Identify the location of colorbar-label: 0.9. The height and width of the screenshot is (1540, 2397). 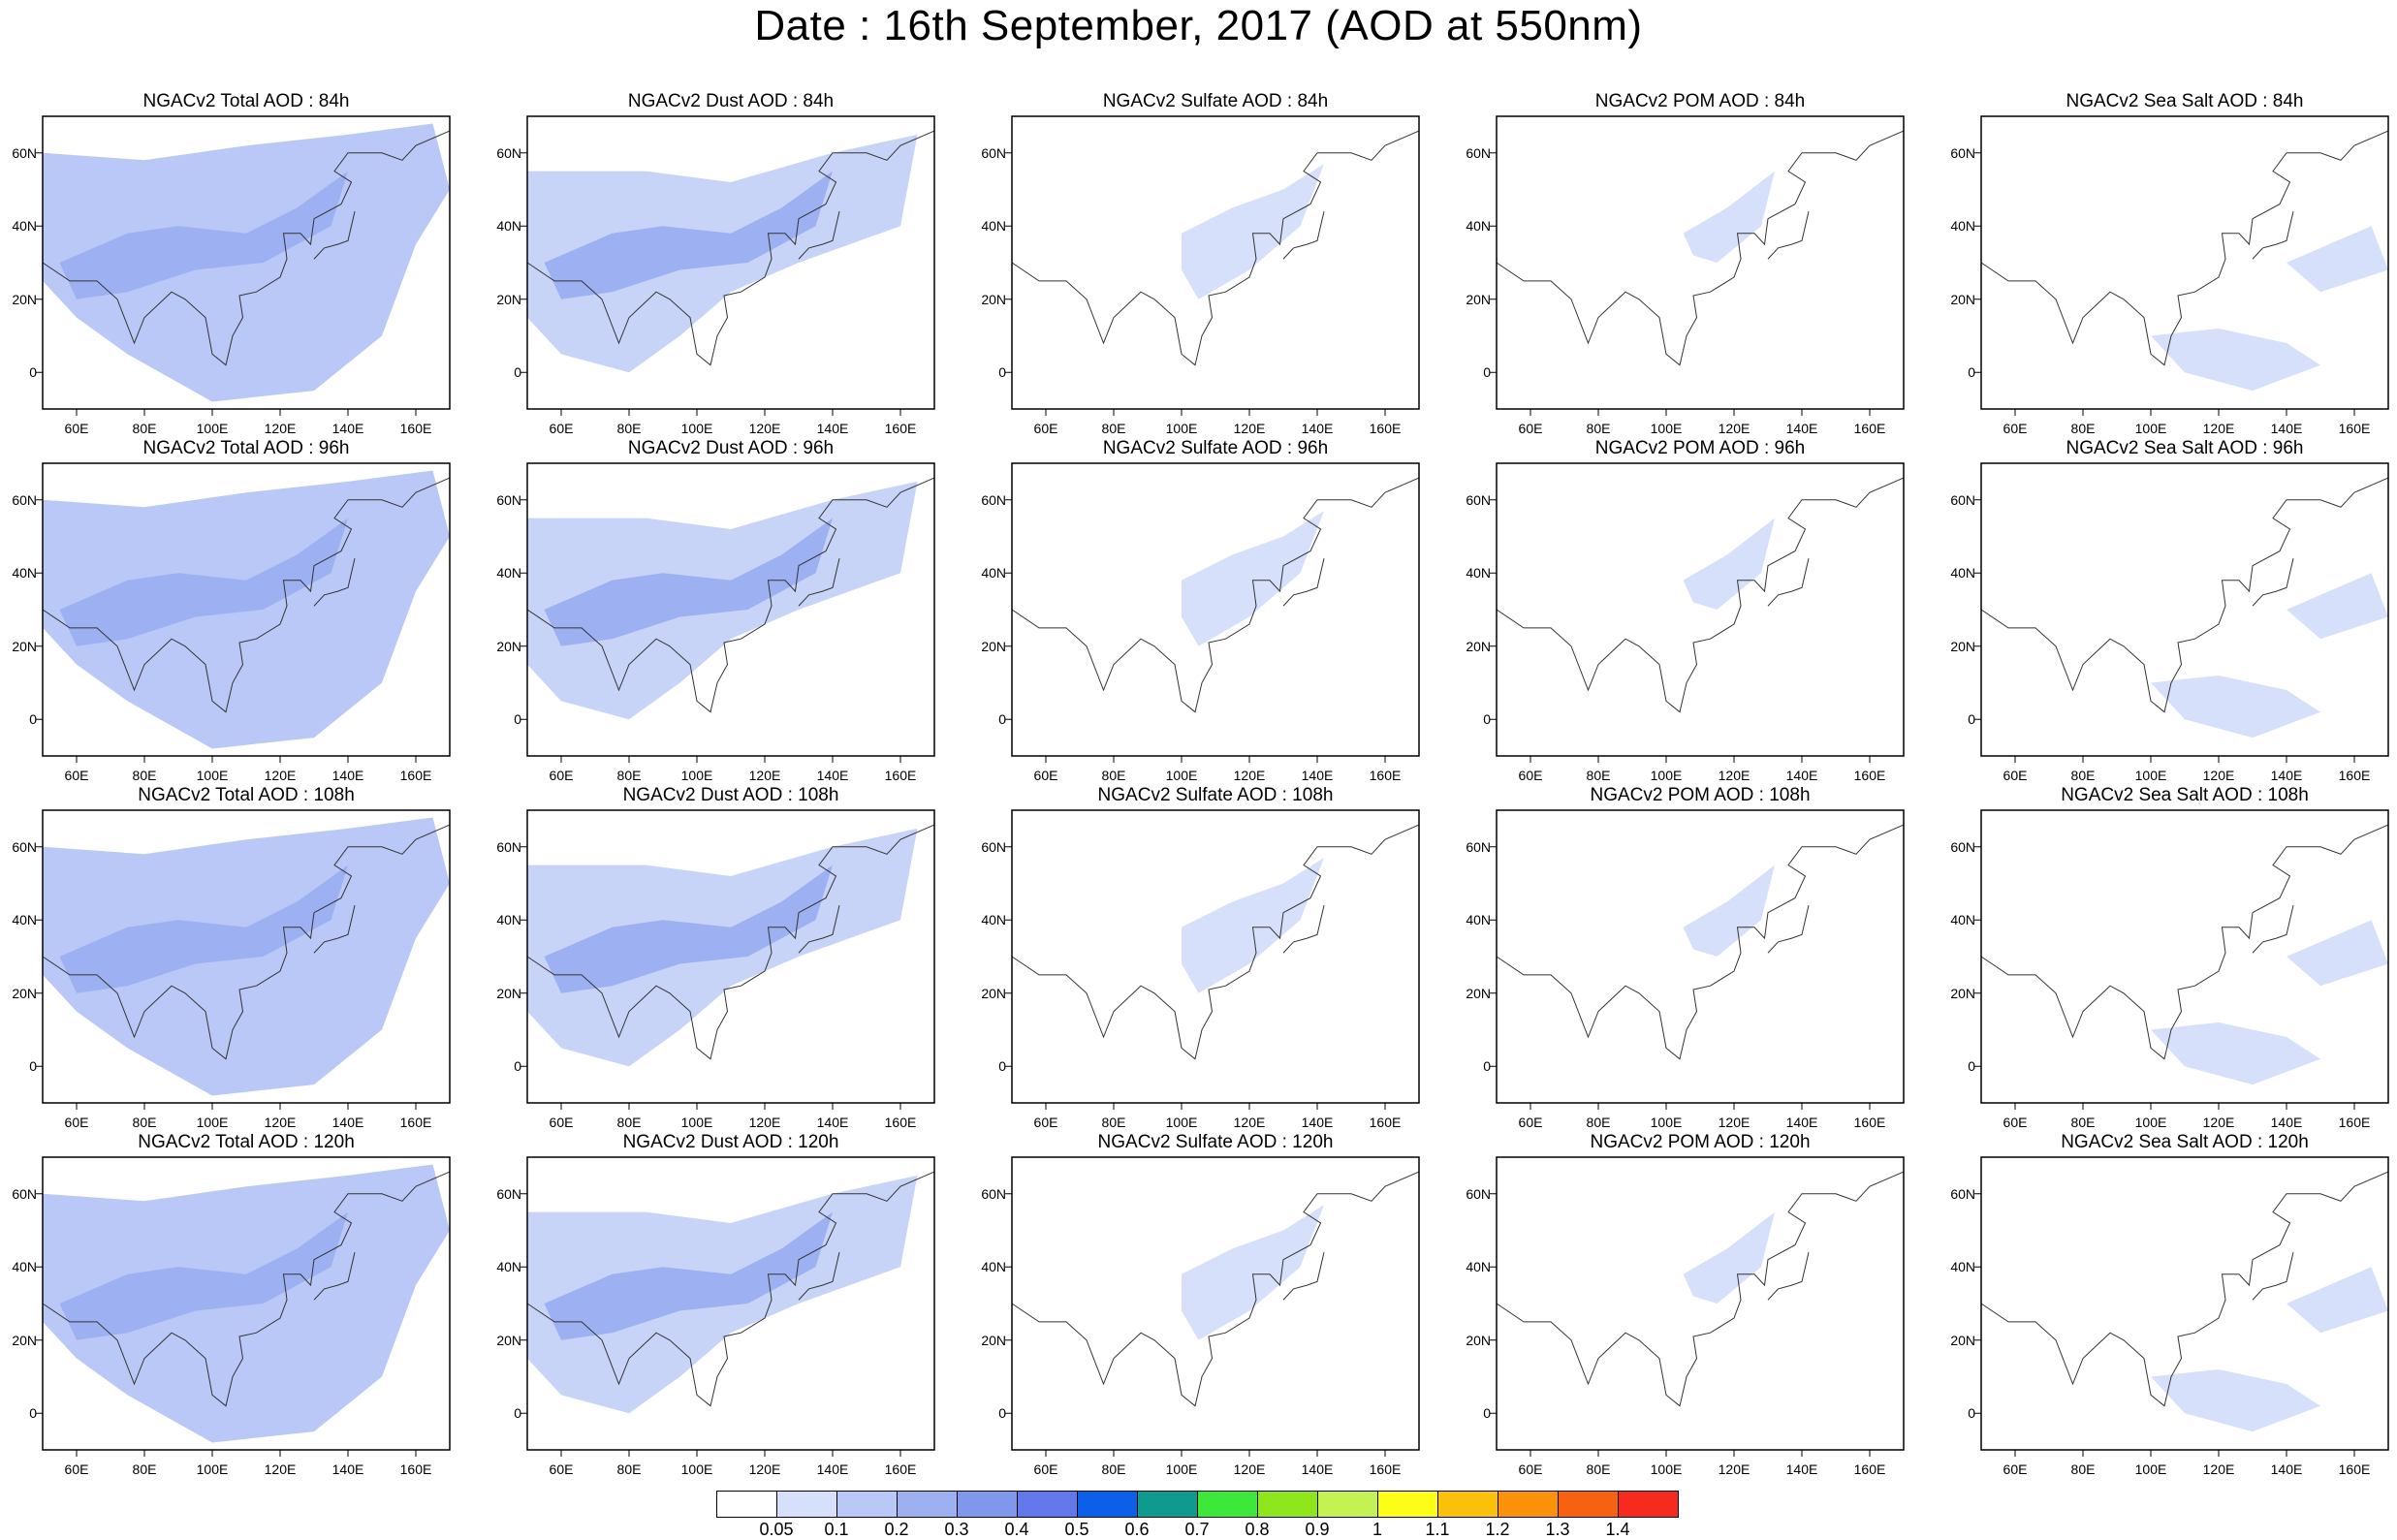
(1317, 1529).